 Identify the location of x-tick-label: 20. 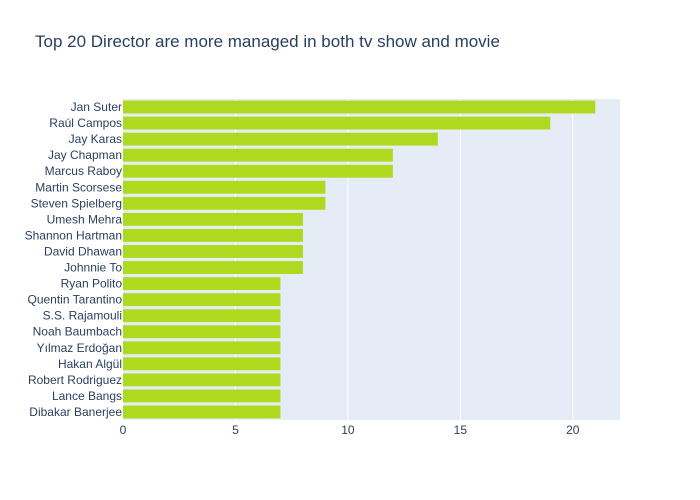
(573, 430).